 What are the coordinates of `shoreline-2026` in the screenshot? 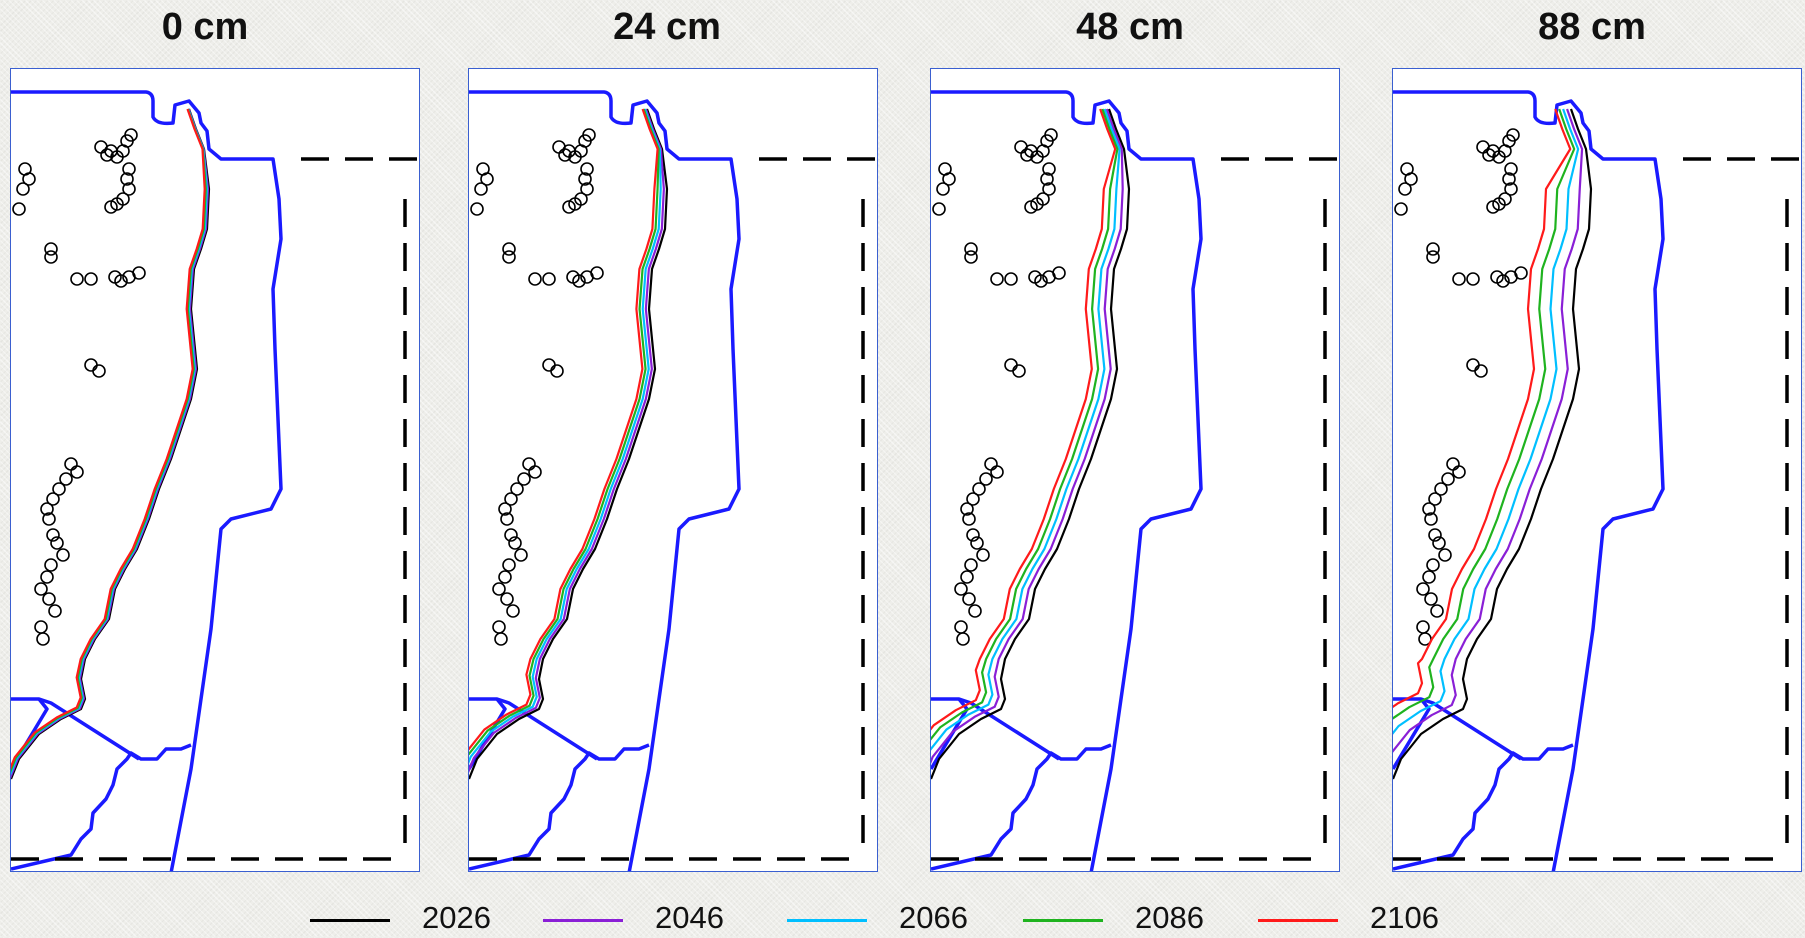 It's located at (1031, 444).